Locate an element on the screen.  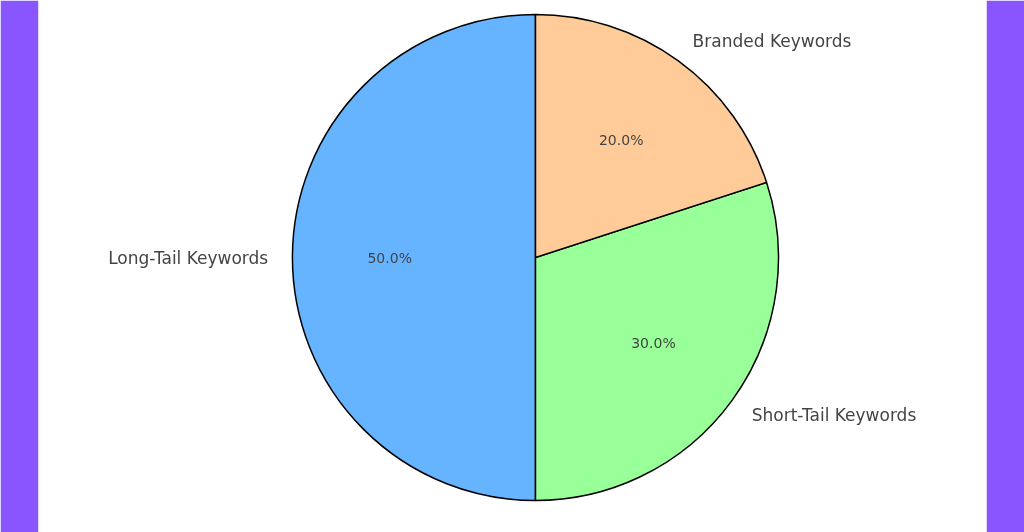
slice-label: Short-Tail Keywords is located at coordinates (834, 414).